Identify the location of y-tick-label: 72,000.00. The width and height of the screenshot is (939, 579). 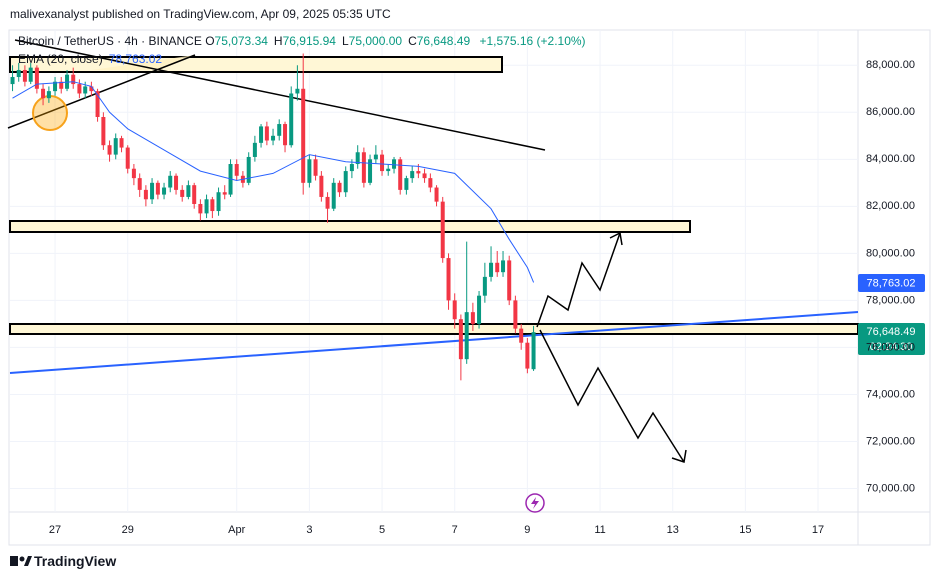
(890, 441).